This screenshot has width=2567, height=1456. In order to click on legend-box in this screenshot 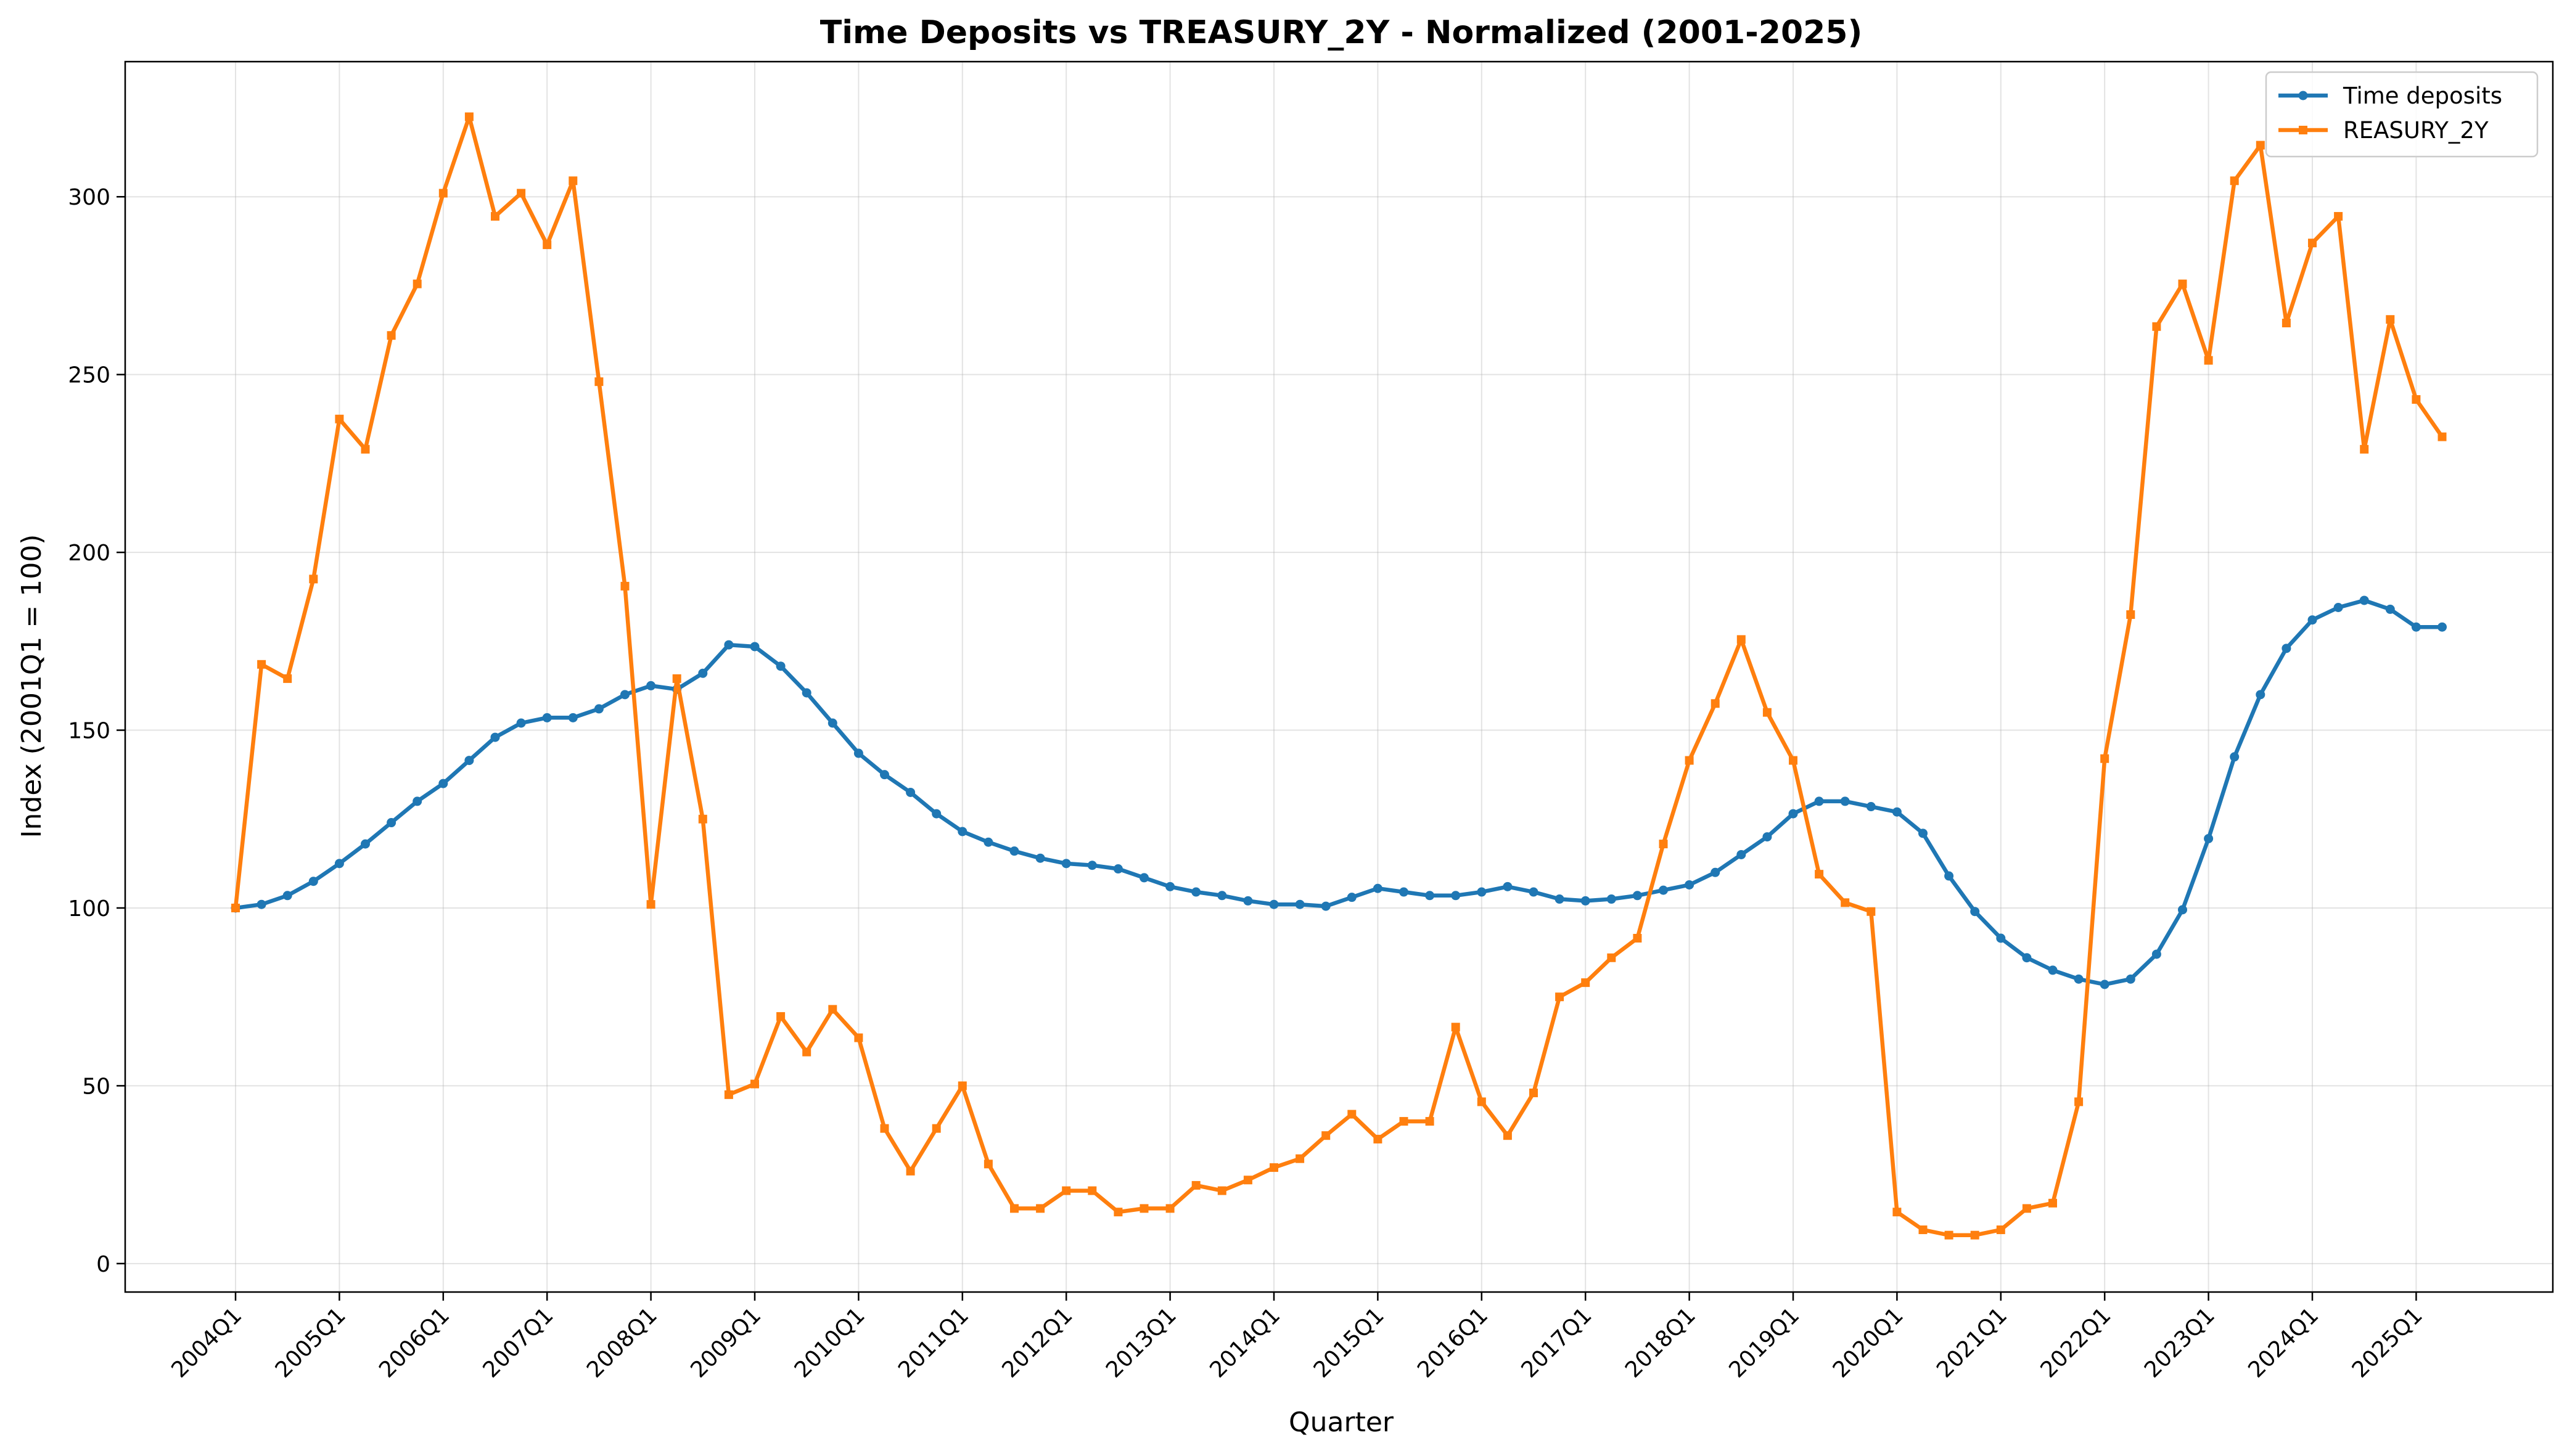, I will do `click(2402, 114)`.